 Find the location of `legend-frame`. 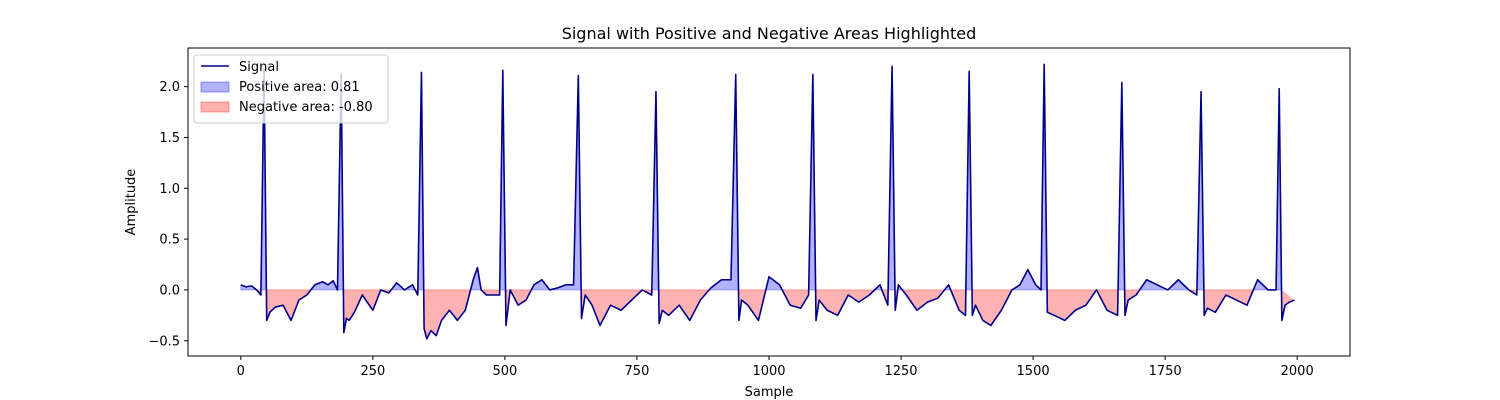

legend-frame is located at coordinates (291, 89).